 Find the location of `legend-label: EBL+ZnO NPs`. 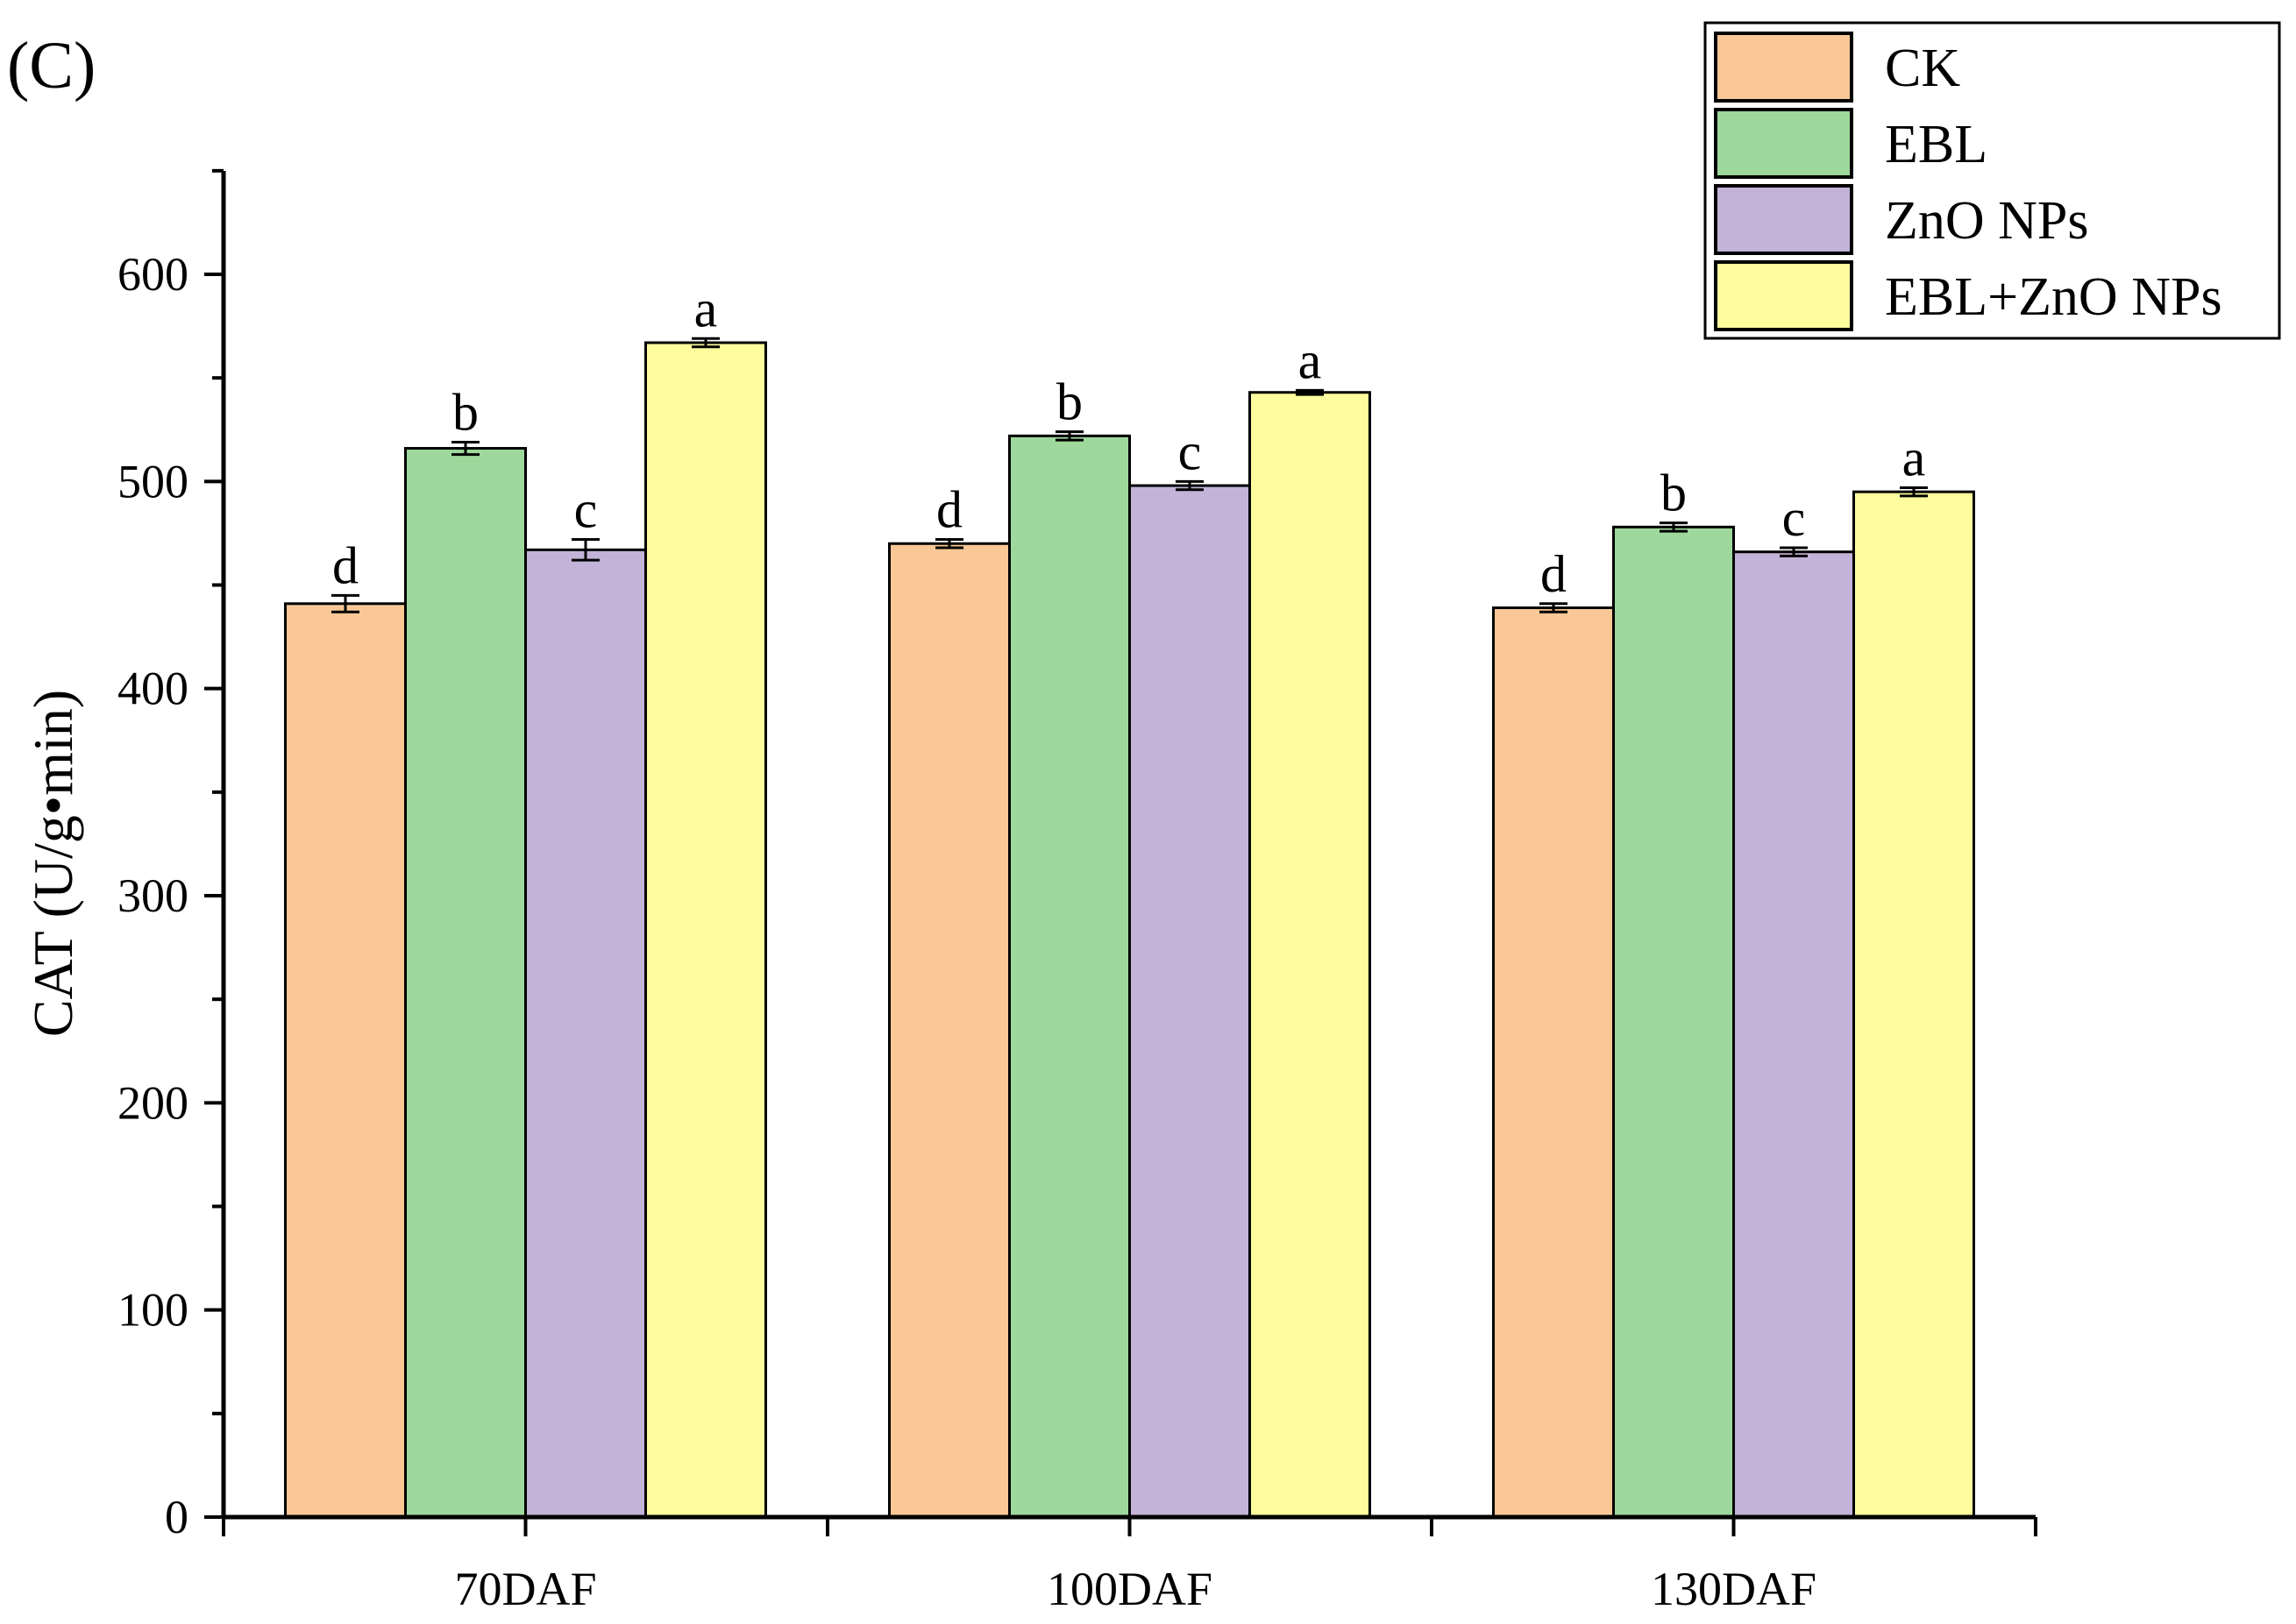

legend-label: EBL+ZnO NPs is located at coordinates (2053, 297).